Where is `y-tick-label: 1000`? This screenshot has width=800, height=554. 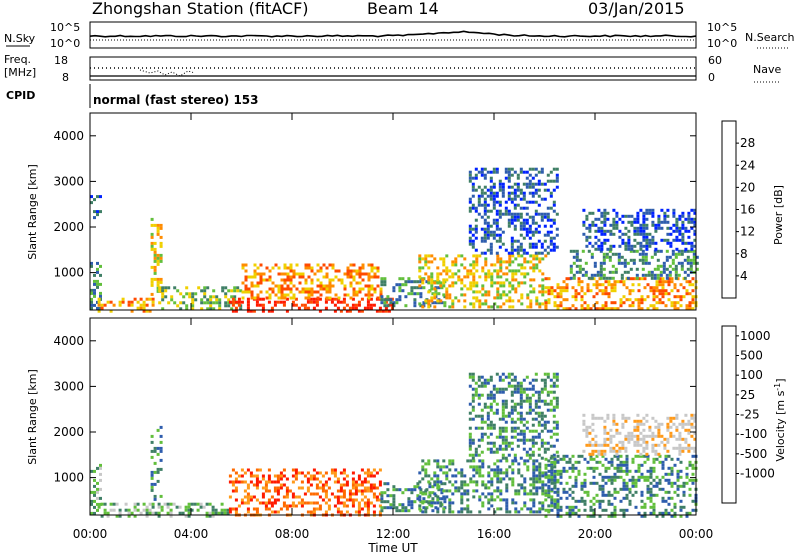 y-tick-label: 1000 is located at coordinates (68, 478).